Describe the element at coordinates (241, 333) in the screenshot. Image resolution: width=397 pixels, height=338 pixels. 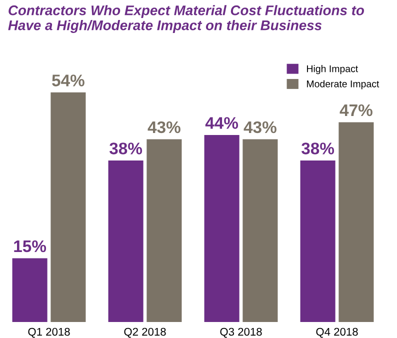
I see `x-tick-label: Q3 2018` at that location.